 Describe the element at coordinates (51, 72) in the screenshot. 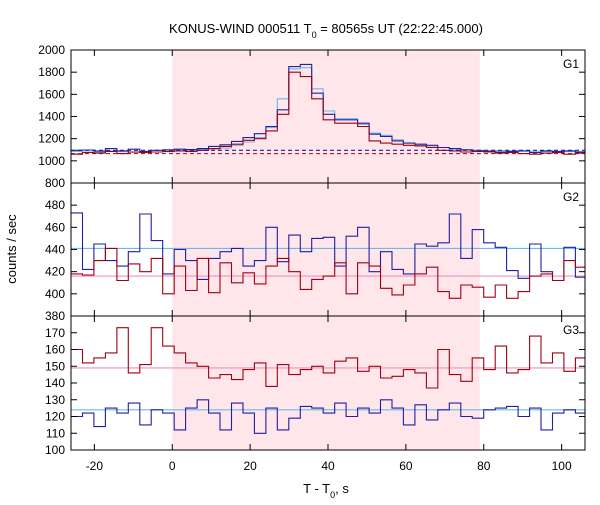

I see `panel-1-ytick-label: 1800` at that location.